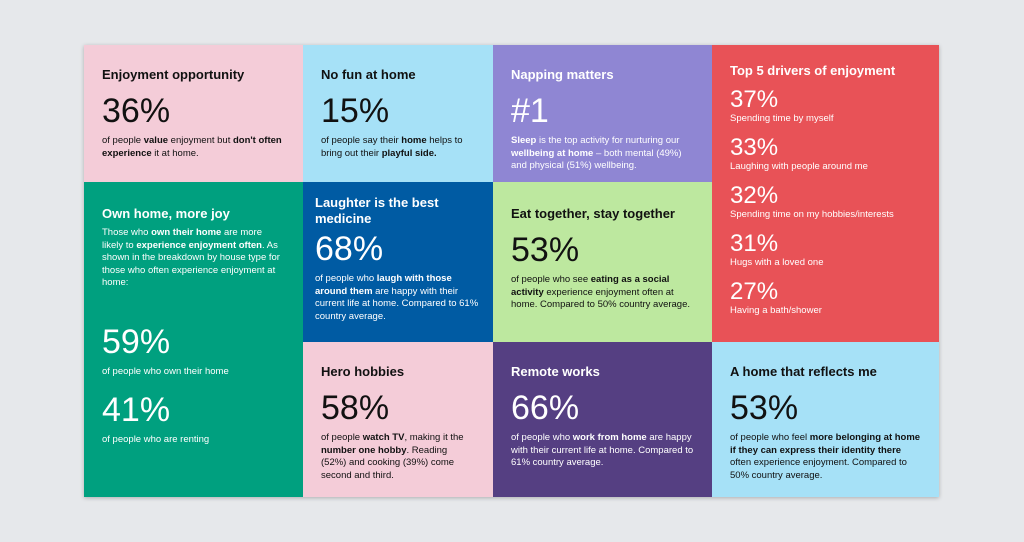  What do you see at coordinates (825, 106) in the screenshot?
I see `driver-item: 37% Spending time by myself` at bounding box center [825, 106].